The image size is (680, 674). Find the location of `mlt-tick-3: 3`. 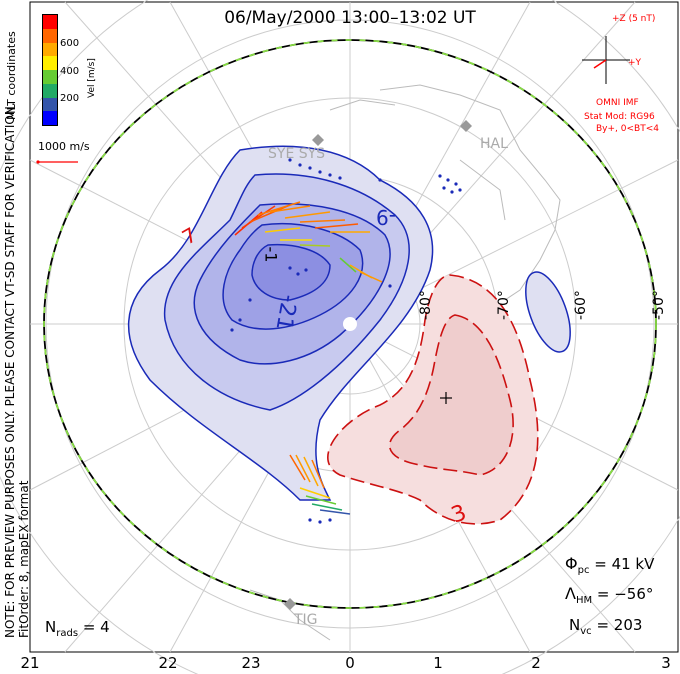

mlt-tick-3: 3 is located at coordinates (666, 663).